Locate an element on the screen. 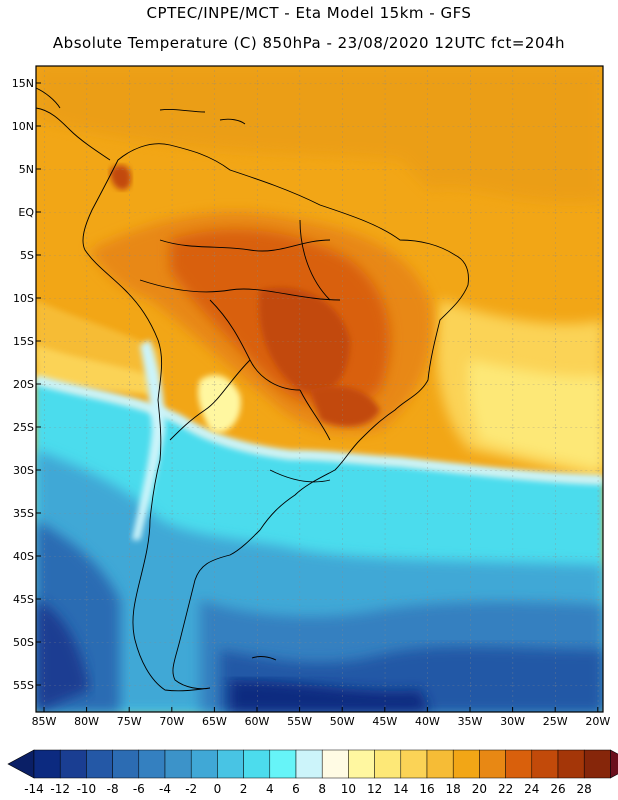 Image resolution: width=618 pixels, height=800 pixels. longitude-label: 75W is located at coordinates (129, 721).